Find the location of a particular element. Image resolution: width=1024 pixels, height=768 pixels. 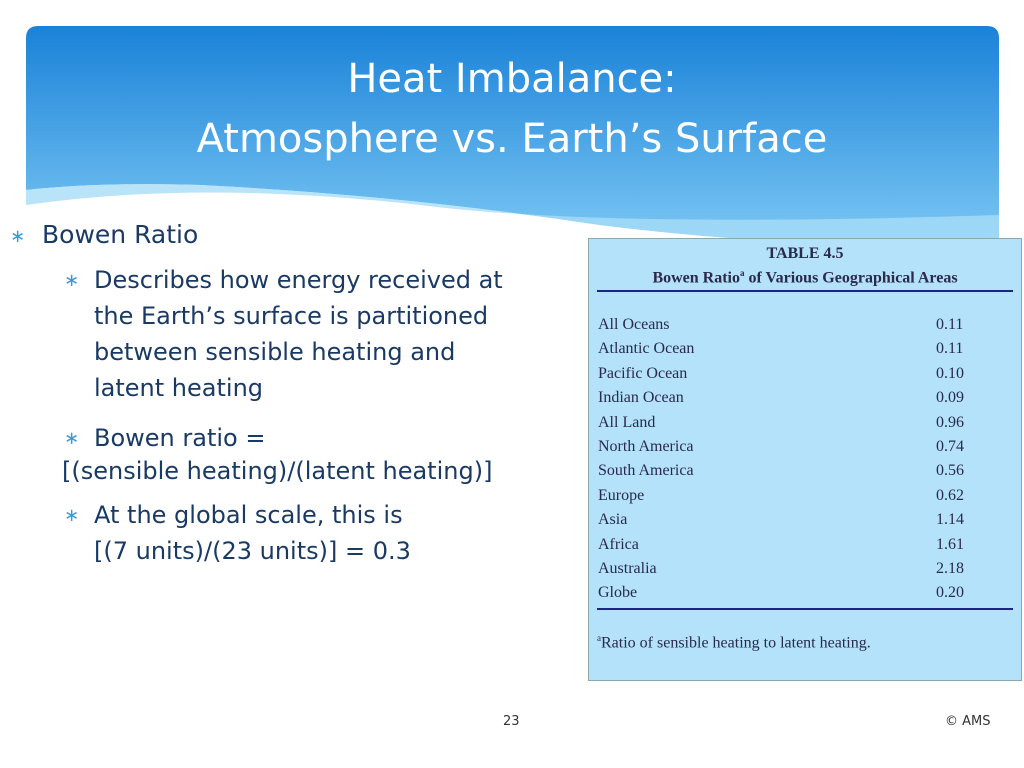

row-label: North America is located at coordinates (646, 446).